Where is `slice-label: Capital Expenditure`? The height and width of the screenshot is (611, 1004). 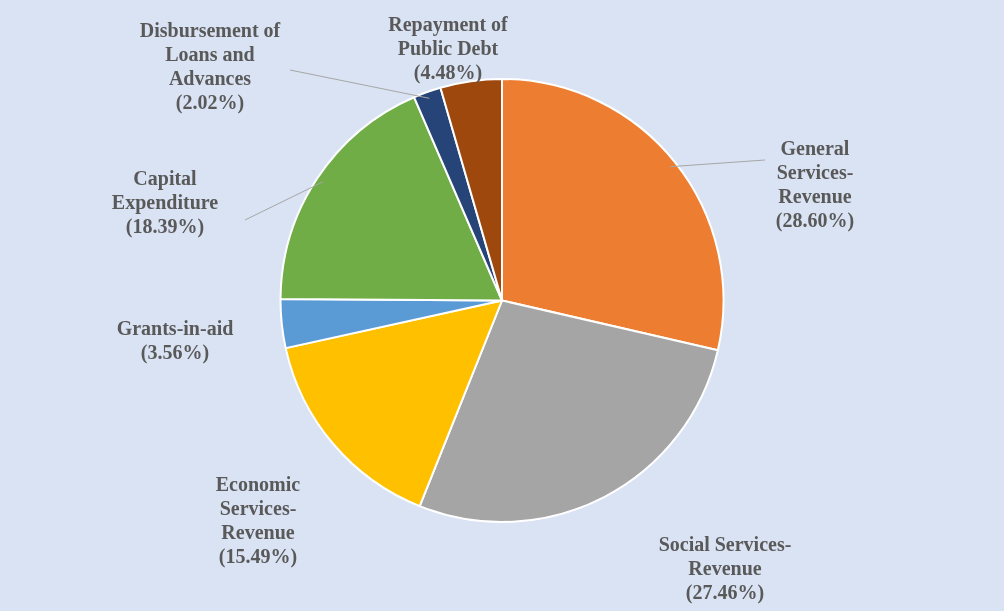
slice-label: Capital Expenditure is located at coordinates (165, 191).